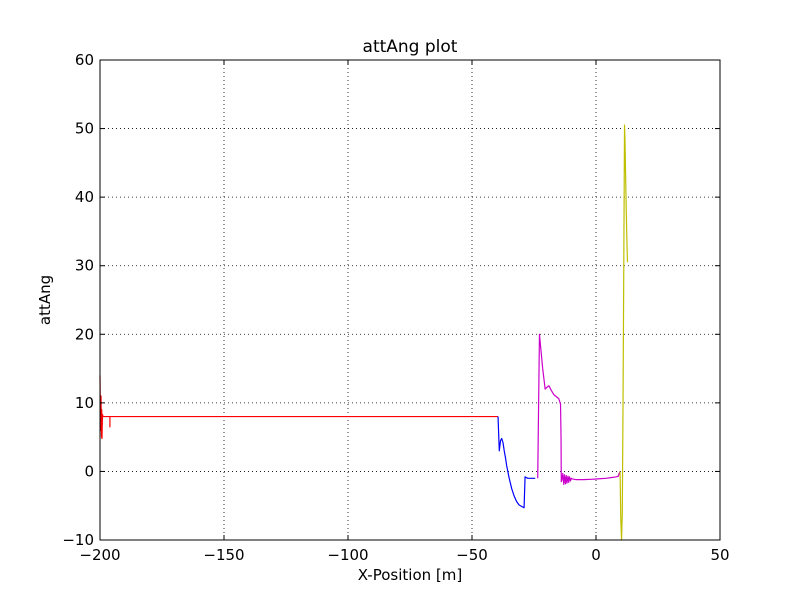 The image size is (800, 605). I want to click on y-tick-label: 0, so click(89, 471).